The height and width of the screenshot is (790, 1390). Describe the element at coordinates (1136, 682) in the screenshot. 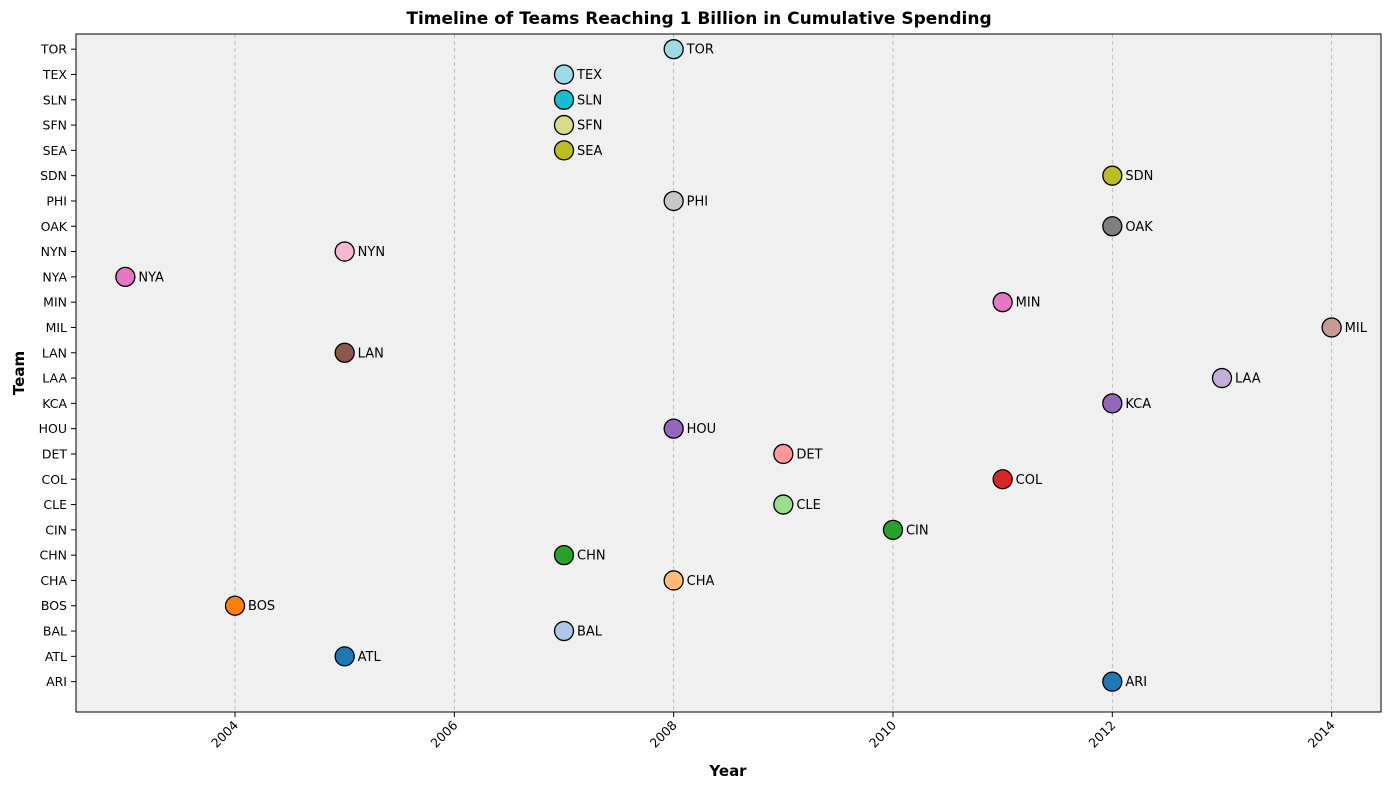

I see `point-label-ari: ARI` at that location.